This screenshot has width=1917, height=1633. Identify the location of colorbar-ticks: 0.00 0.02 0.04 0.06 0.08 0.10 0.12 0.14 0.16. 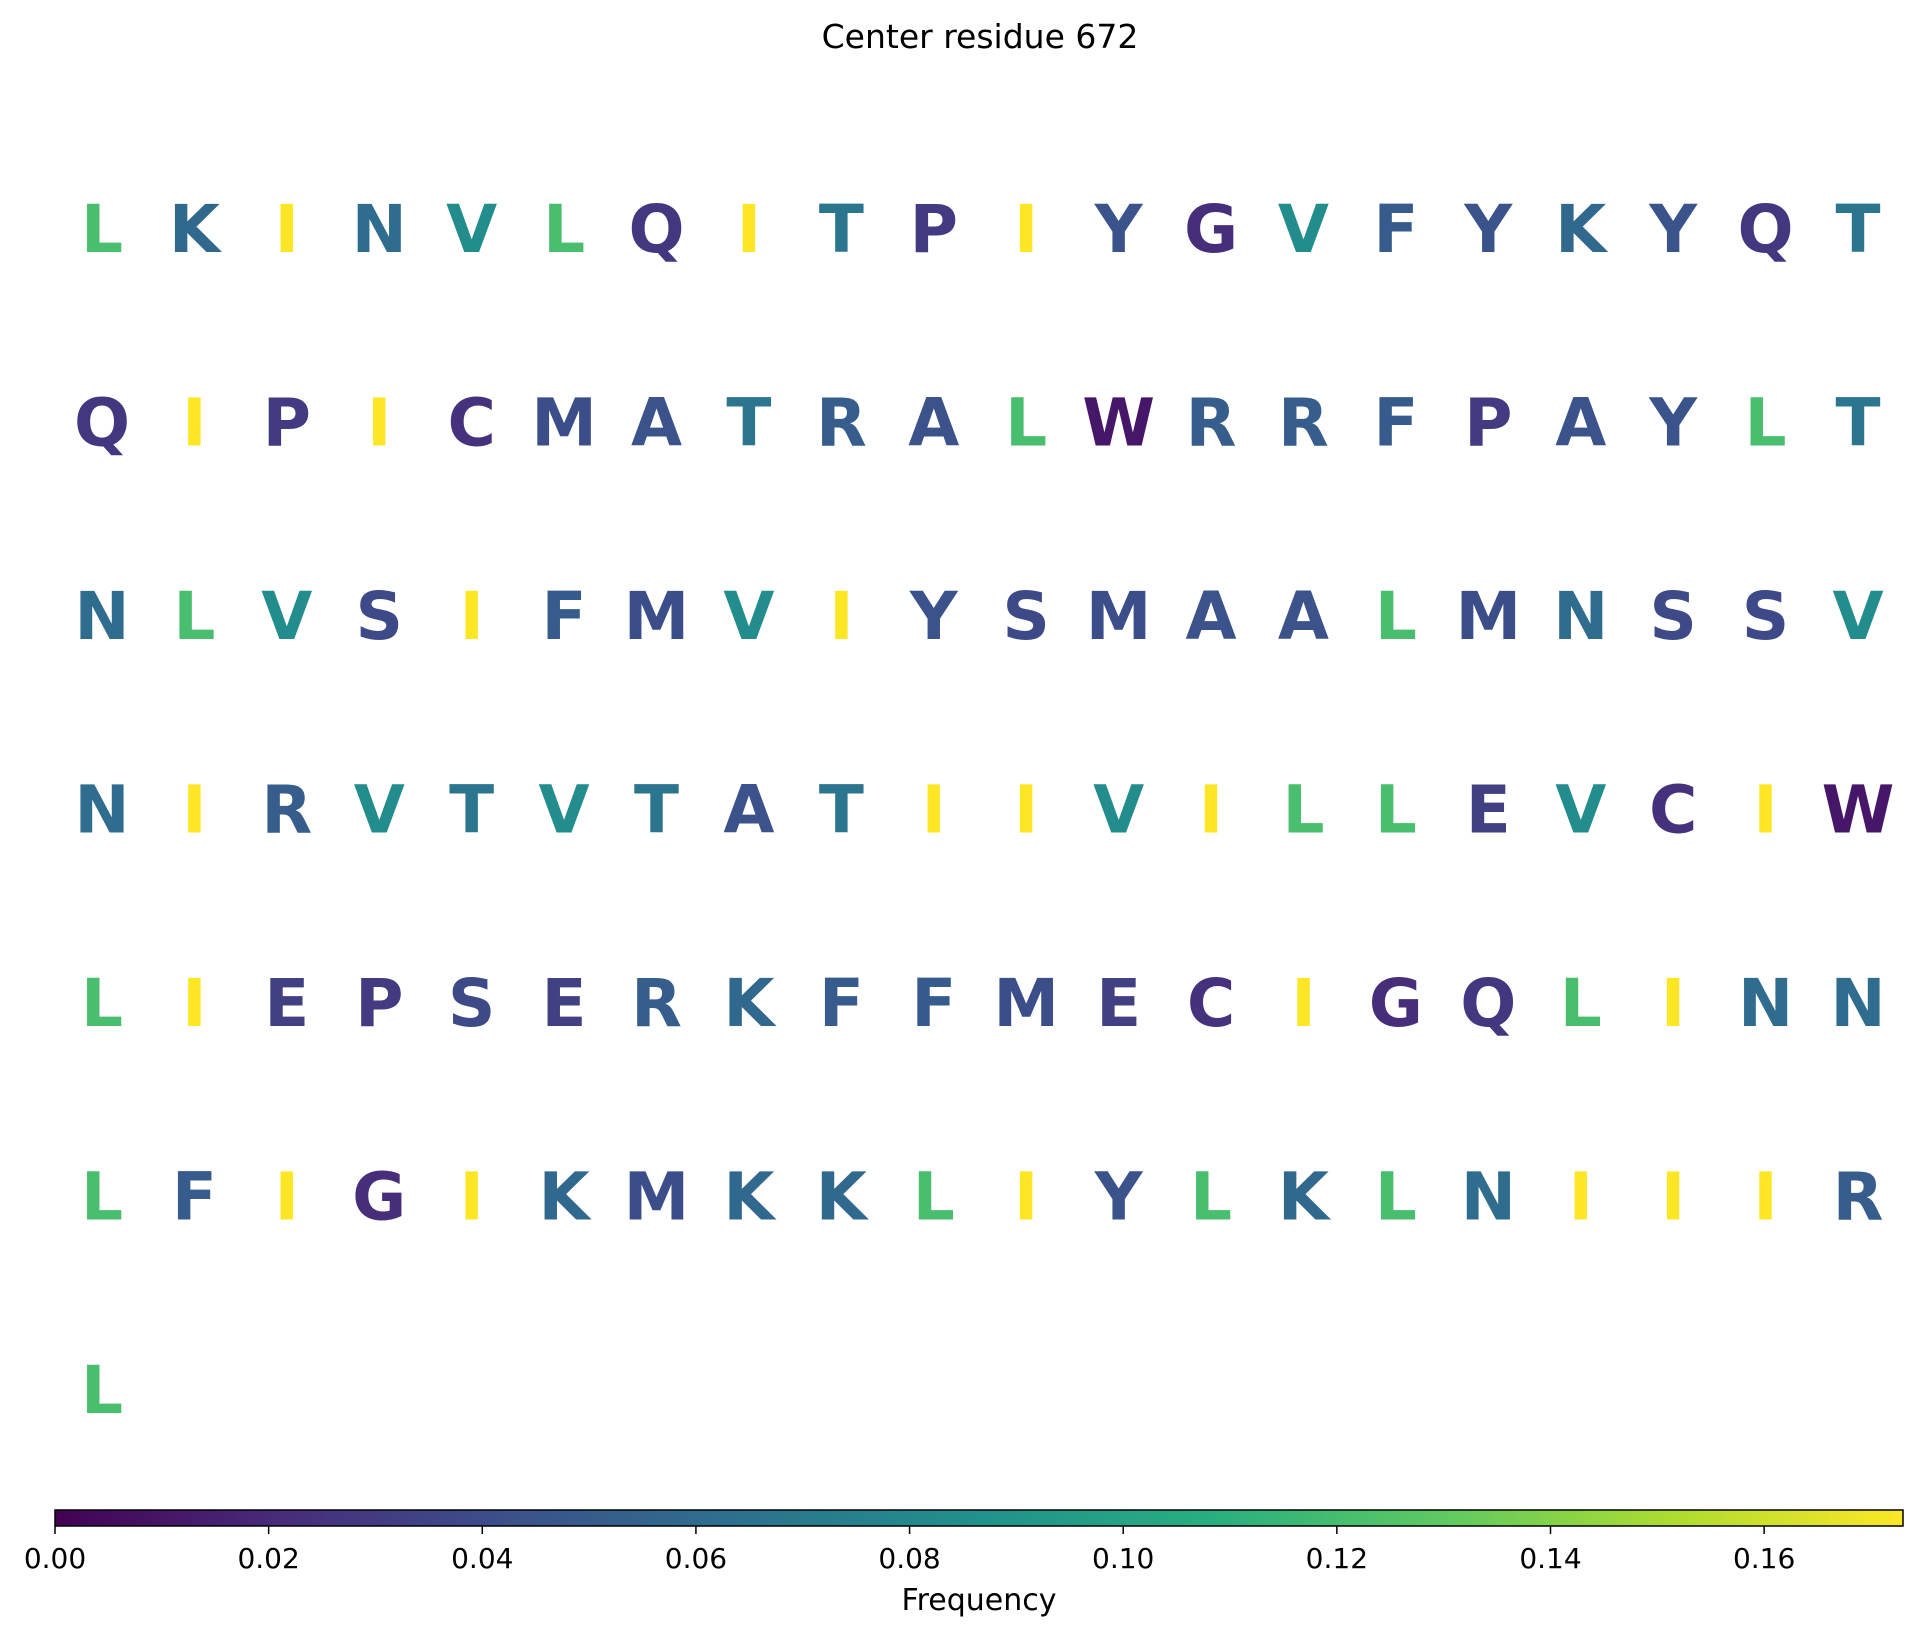
(909, 1550).